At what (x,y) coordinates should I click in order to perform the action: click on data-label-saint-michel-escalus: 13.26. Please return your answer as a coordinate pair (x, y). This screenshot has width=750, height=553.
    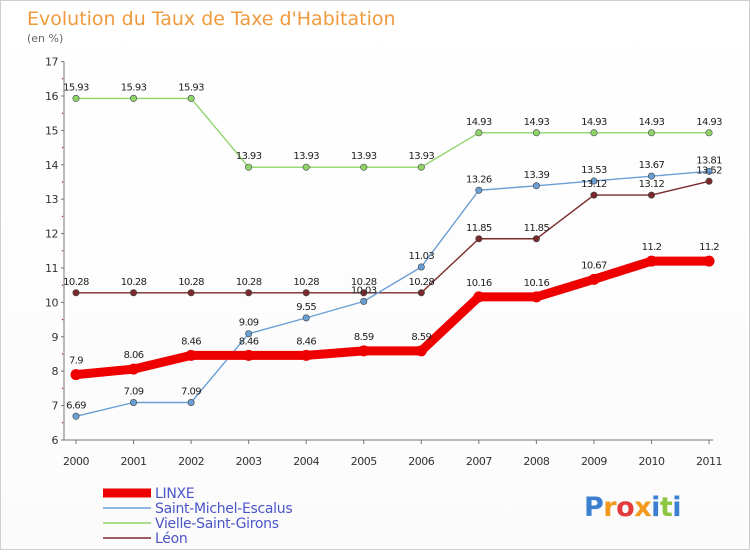
    Looking at the image, I should click on (479, 179).